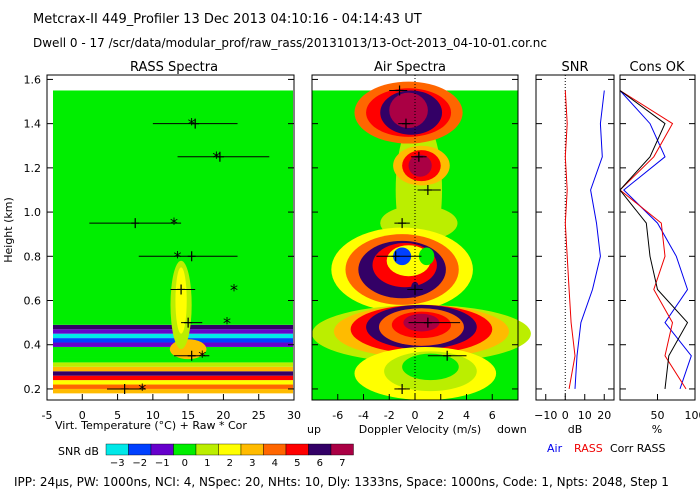 The image size is (700, 500). I want to click on cons-xtick-label: 100, so click(692, 415).